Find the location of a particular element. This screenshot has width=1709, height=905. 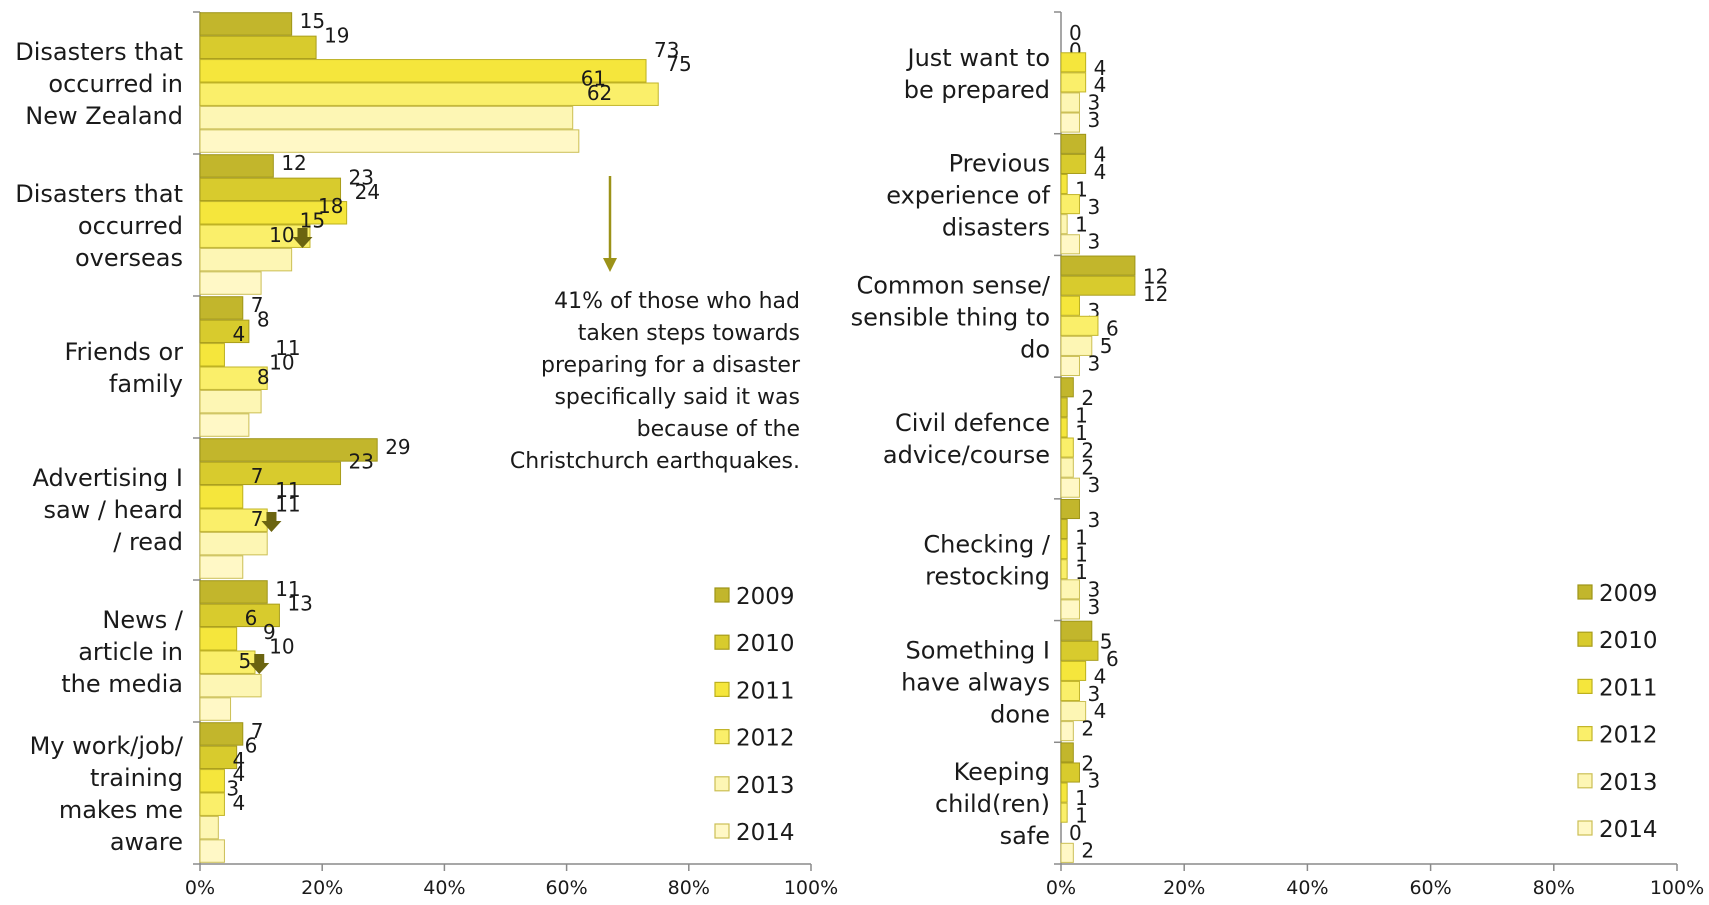

category-label: overseas is located at coordinates (129, 258).